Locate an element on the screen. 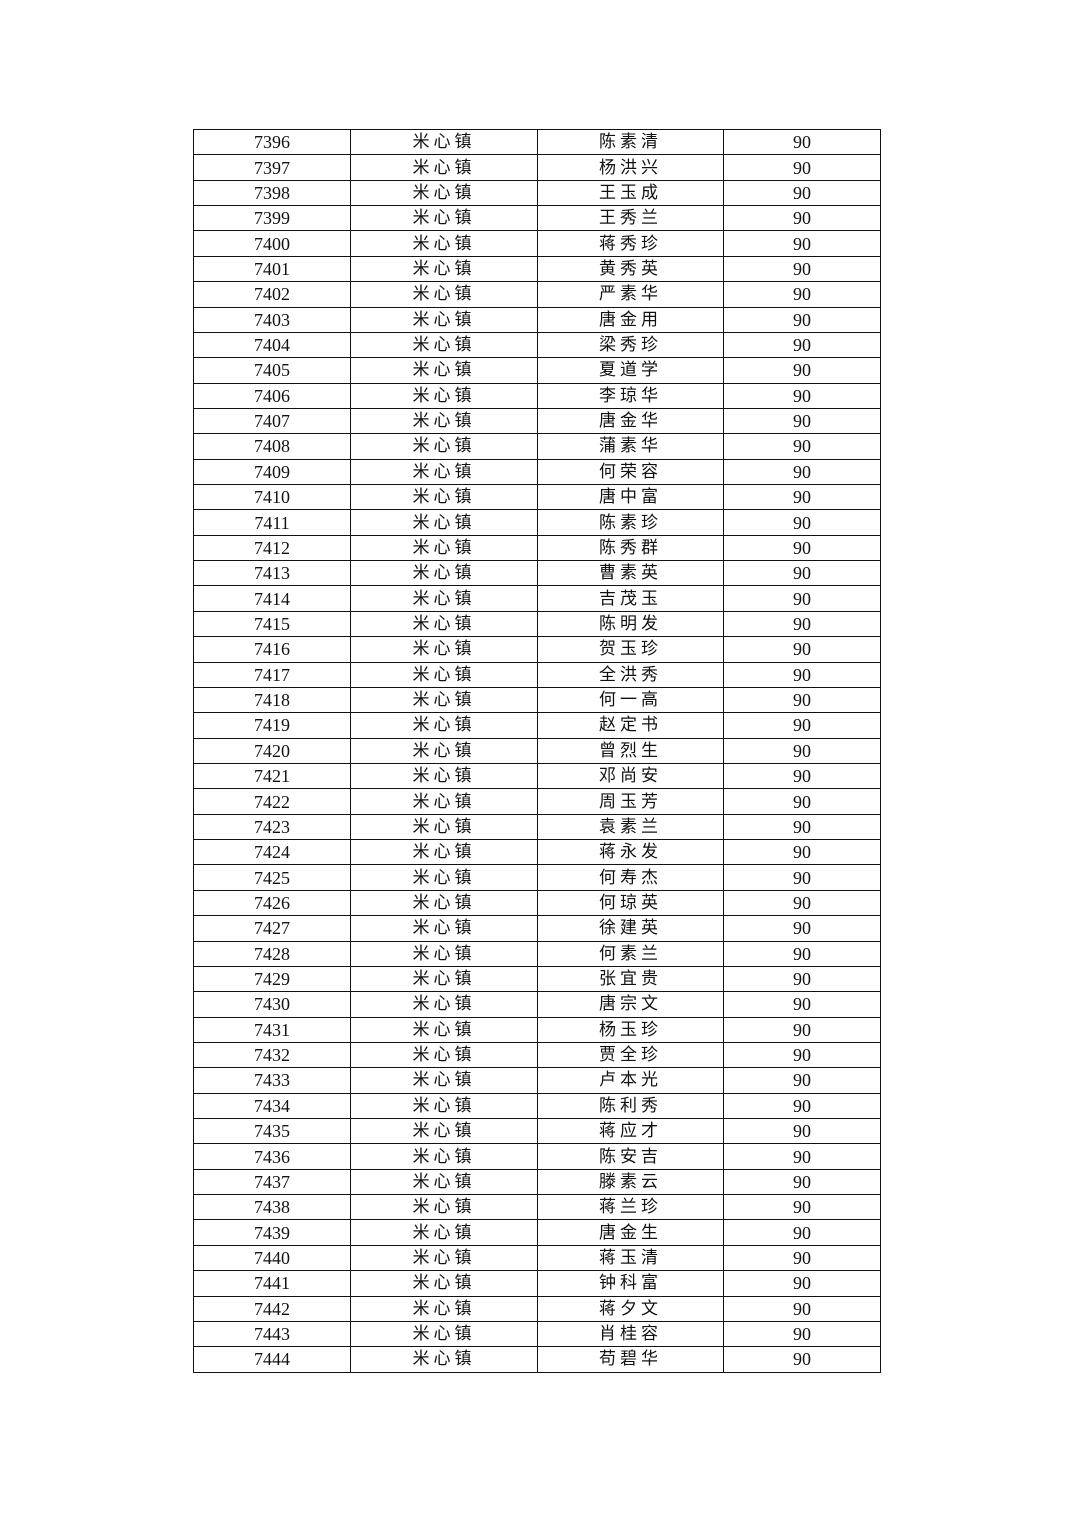 Image resolution: width=1074 pixels, height=1520 pixels. row-number-cell: 7396 is located at coordinates (272, 142).